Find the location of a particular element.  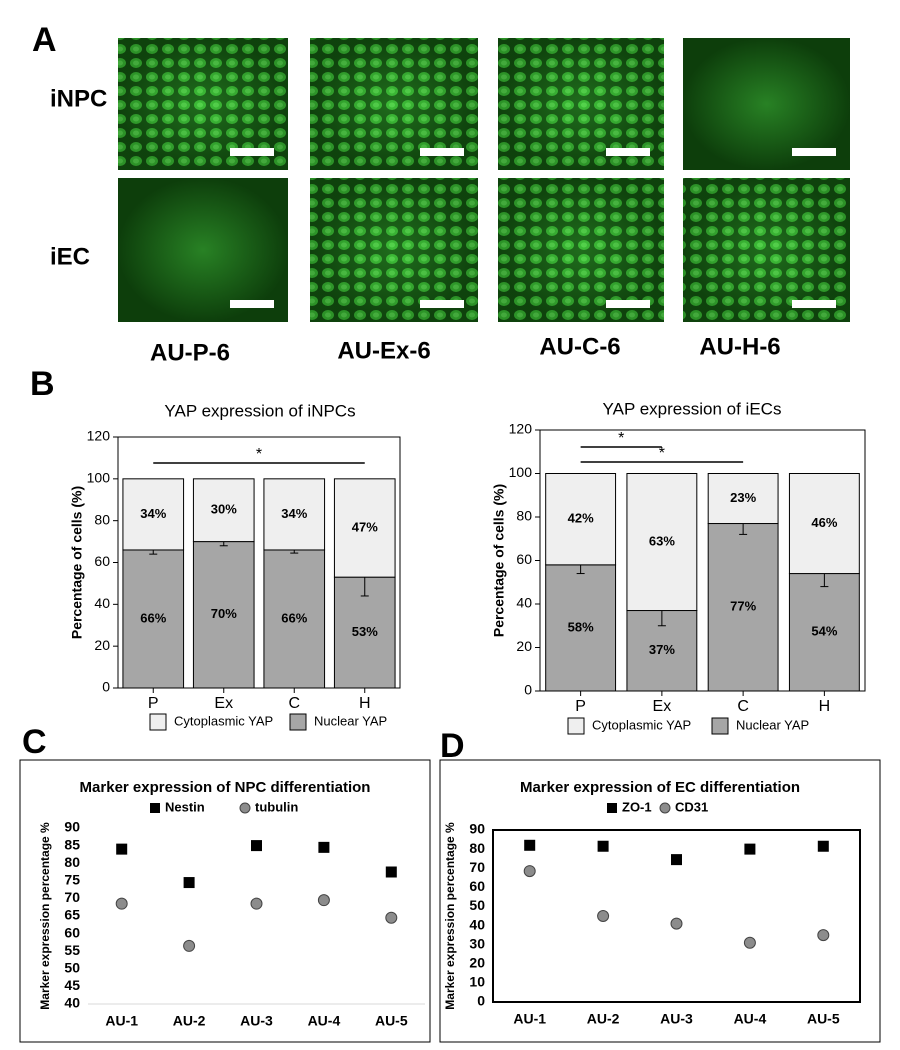

y-tick-label: 20 is located at coordinates (102, 645).